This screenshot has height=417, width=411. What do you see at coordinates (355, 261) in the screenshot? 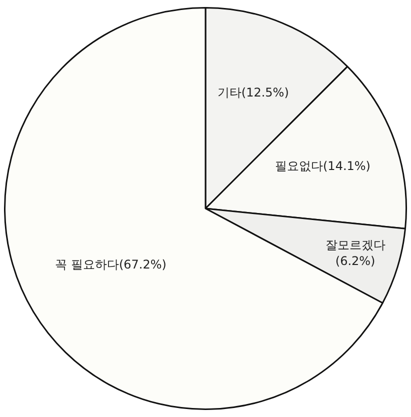
I see `data-label: (6.2%)` at bounding box center [355, 261].